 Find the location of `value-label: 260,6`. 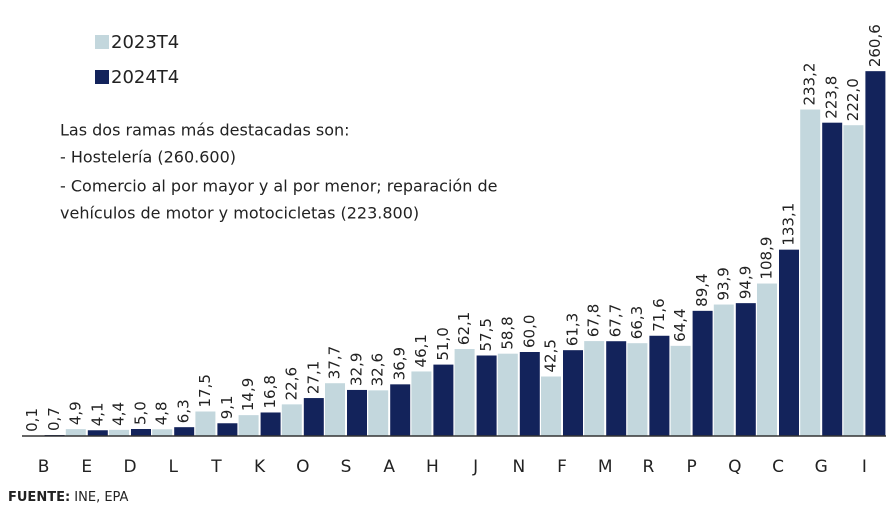

value-label: 260,6 is located at coordinates (875, 45).